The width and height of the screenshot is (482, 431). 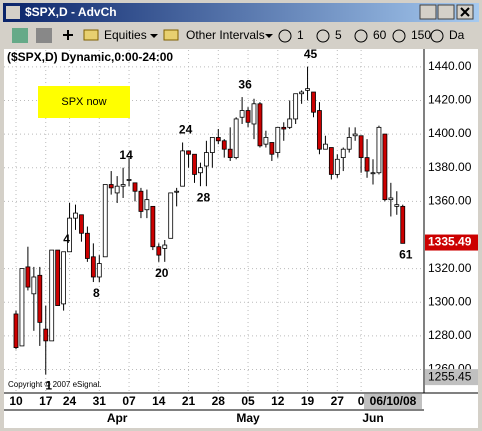 What do you see at coordinates (189, 401) in the screenshot?
I see `x-tick-label: 21` at bounding box center [189, 401].